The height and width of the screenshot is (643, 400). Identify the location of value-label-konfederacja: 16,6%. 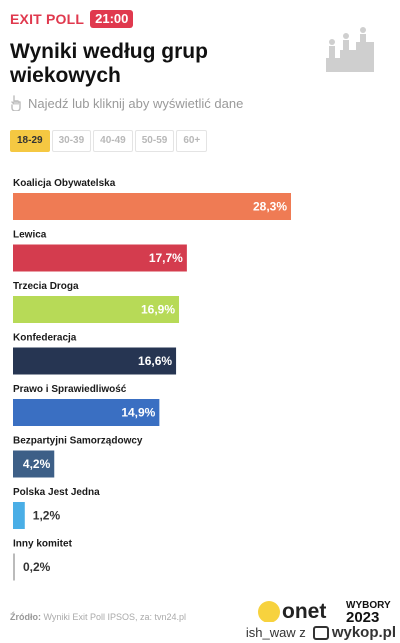
(155, 361).